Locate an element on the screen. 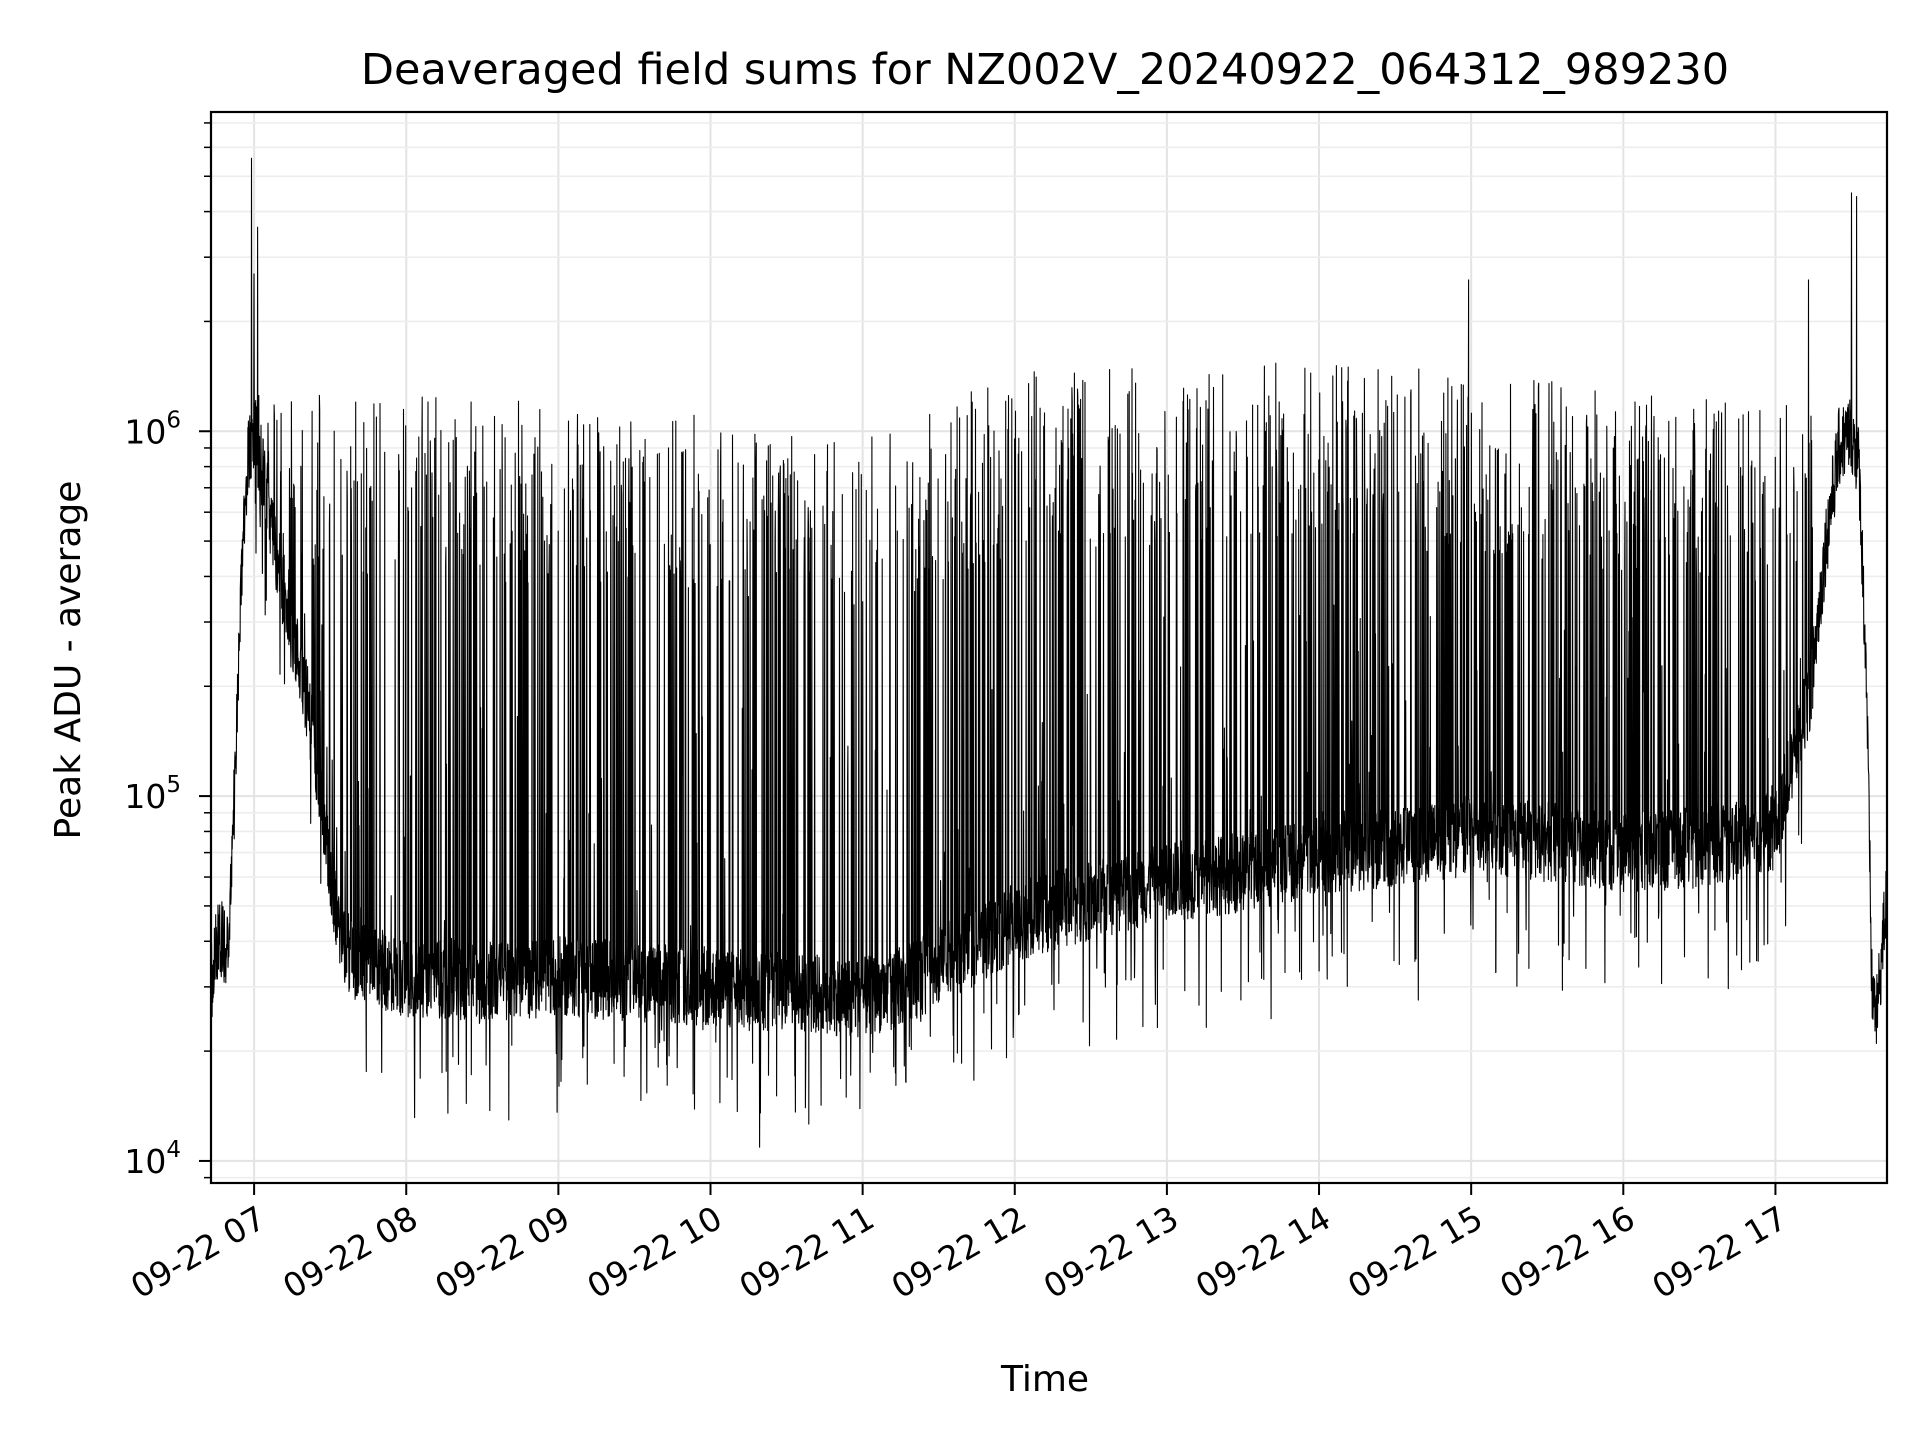 Image resolution: width=1920 pixels, height=1440 pixels. y-tick-label-exponent: 6 is located at coordinates (173, 420).